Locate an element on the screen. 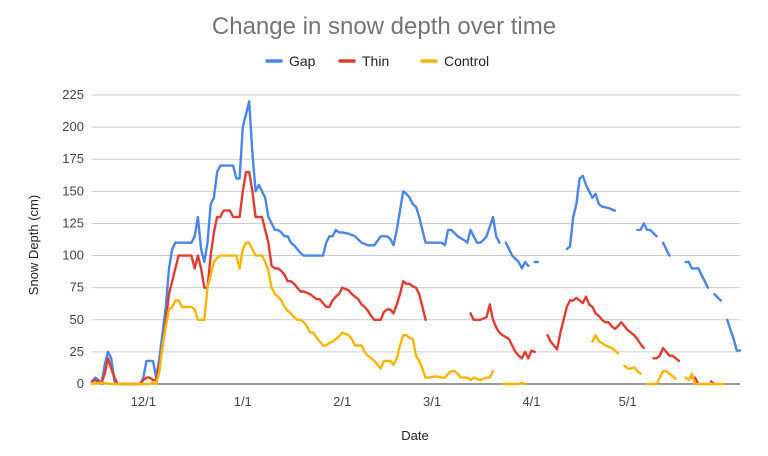 The width and height of the screenshot is (768, 456). x-tick-label: 12/1 is located at coordinates (143, 401).